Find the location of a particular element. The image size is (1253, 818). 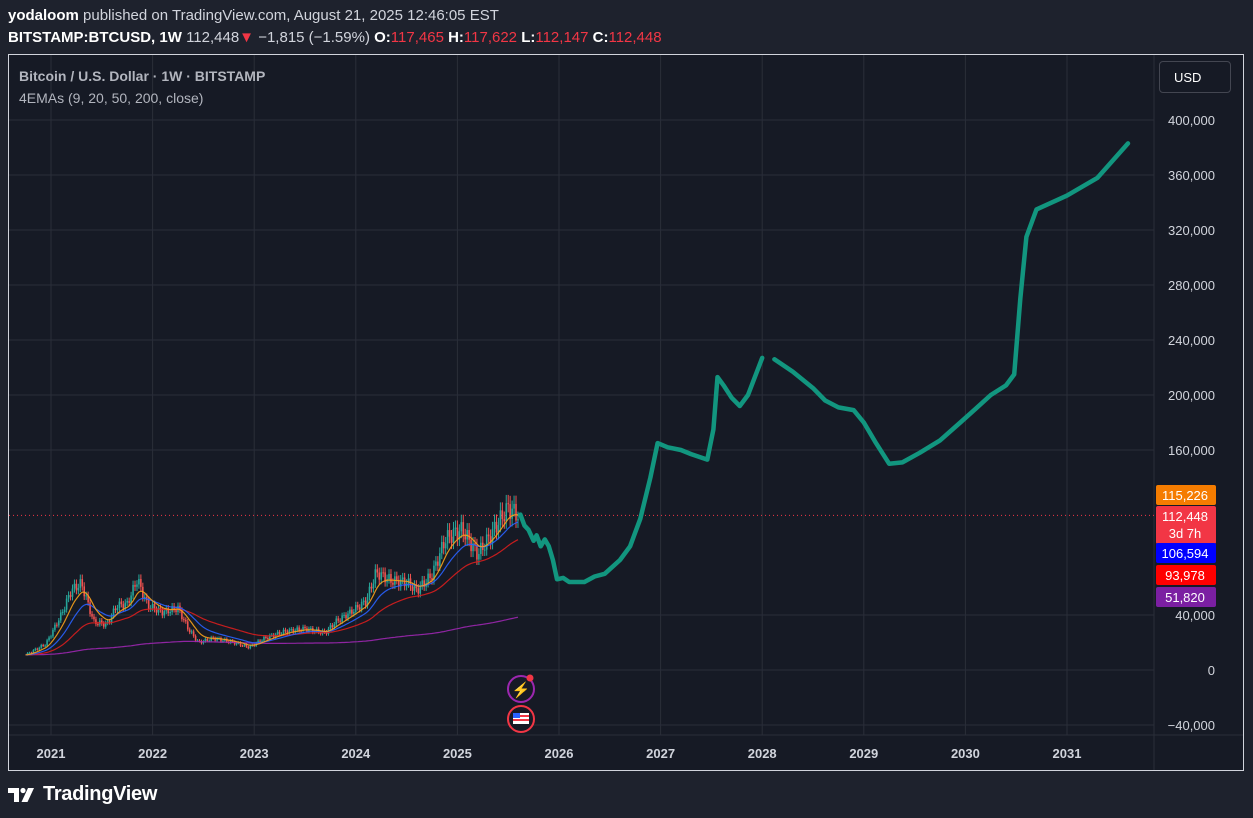

projection-path-line is located at coordinates (641, 470).